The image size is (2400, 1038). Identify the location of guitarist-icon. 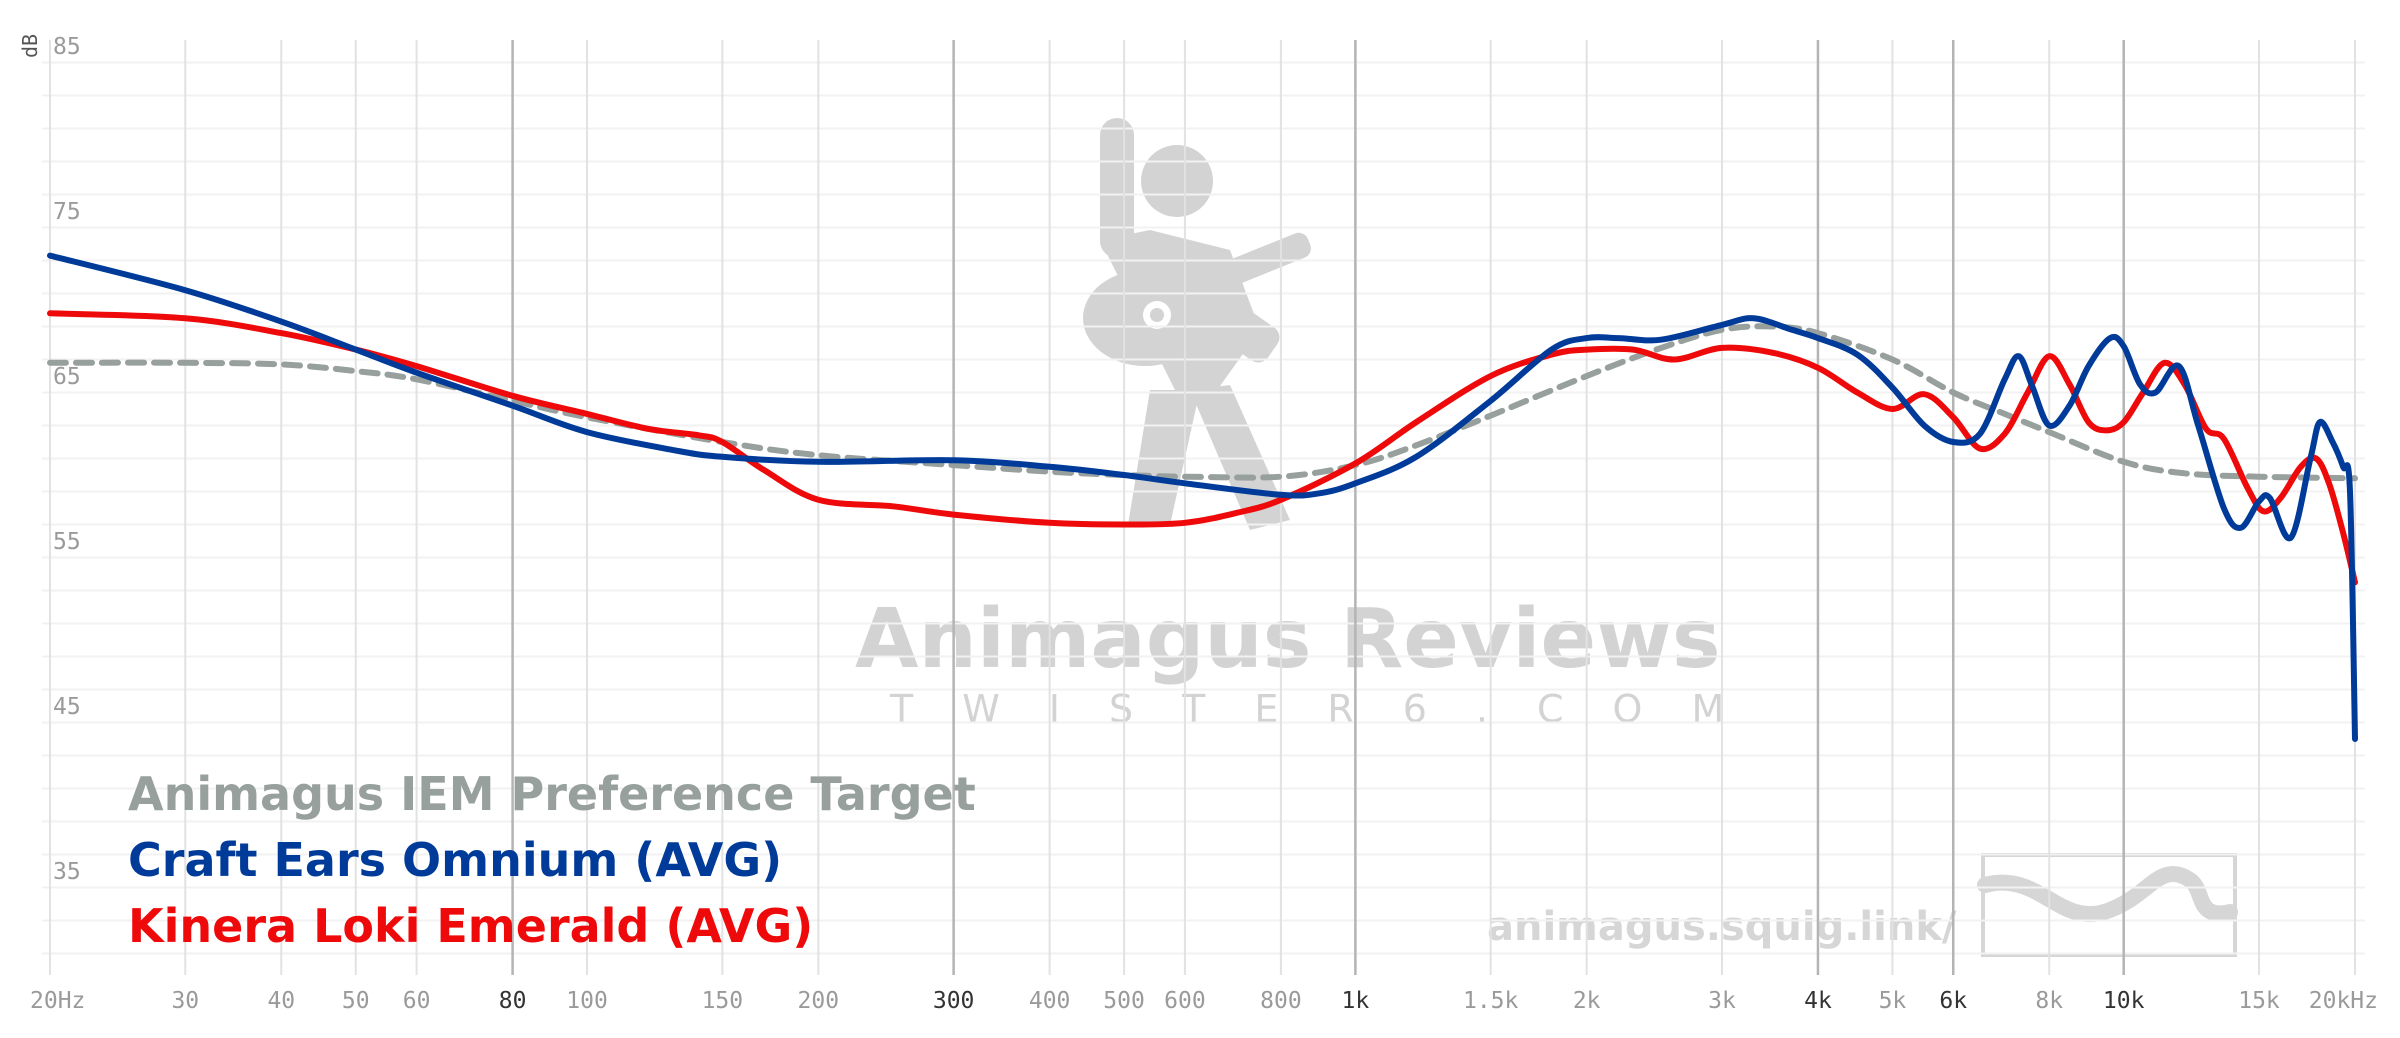
(1197, 324).